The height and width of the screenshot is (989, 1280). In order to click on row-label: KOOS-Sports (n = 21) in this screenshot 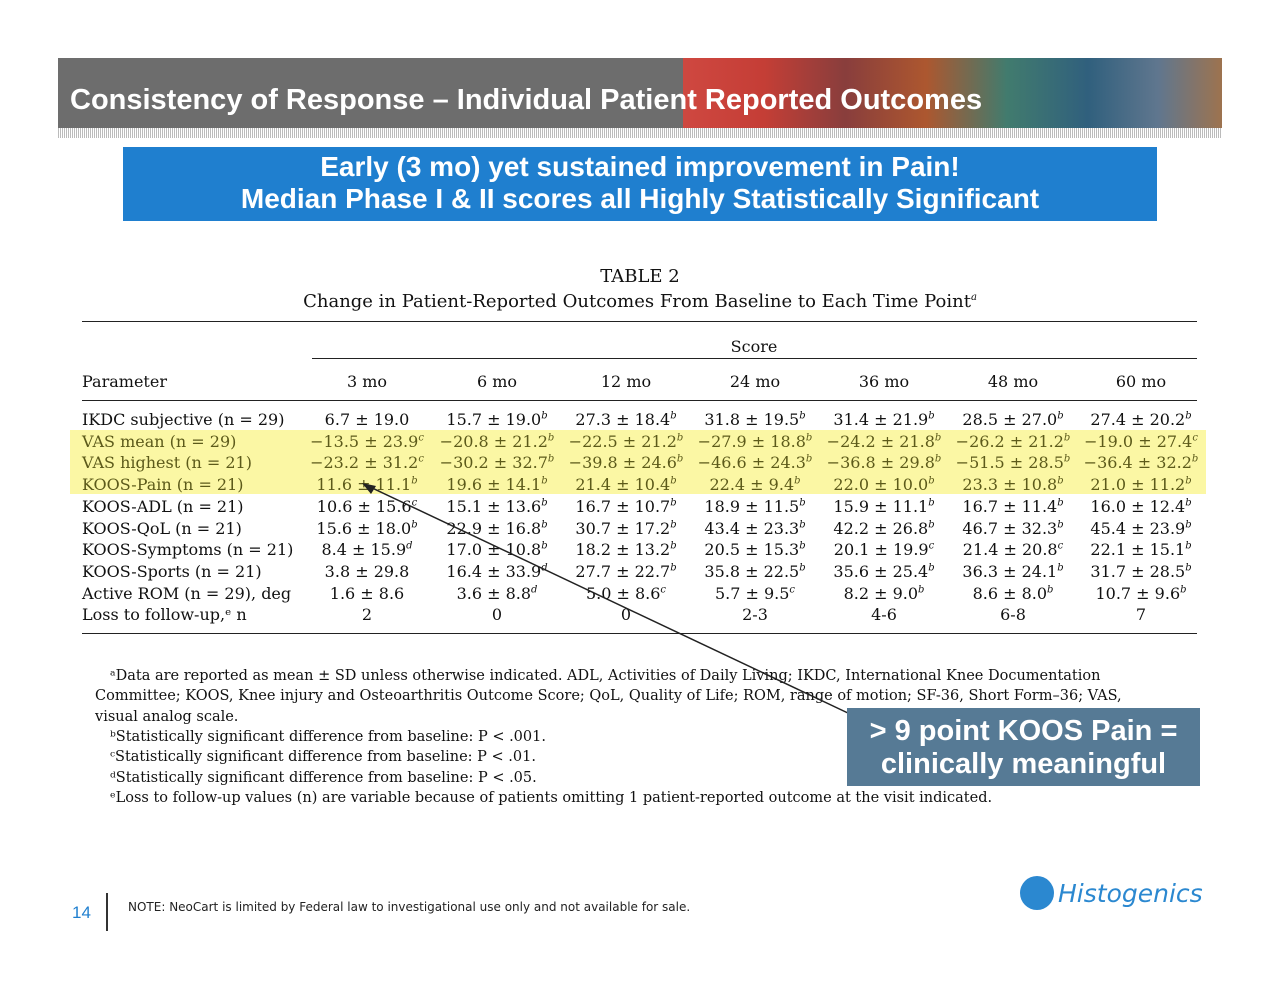, I will do `click(172, 571)`.